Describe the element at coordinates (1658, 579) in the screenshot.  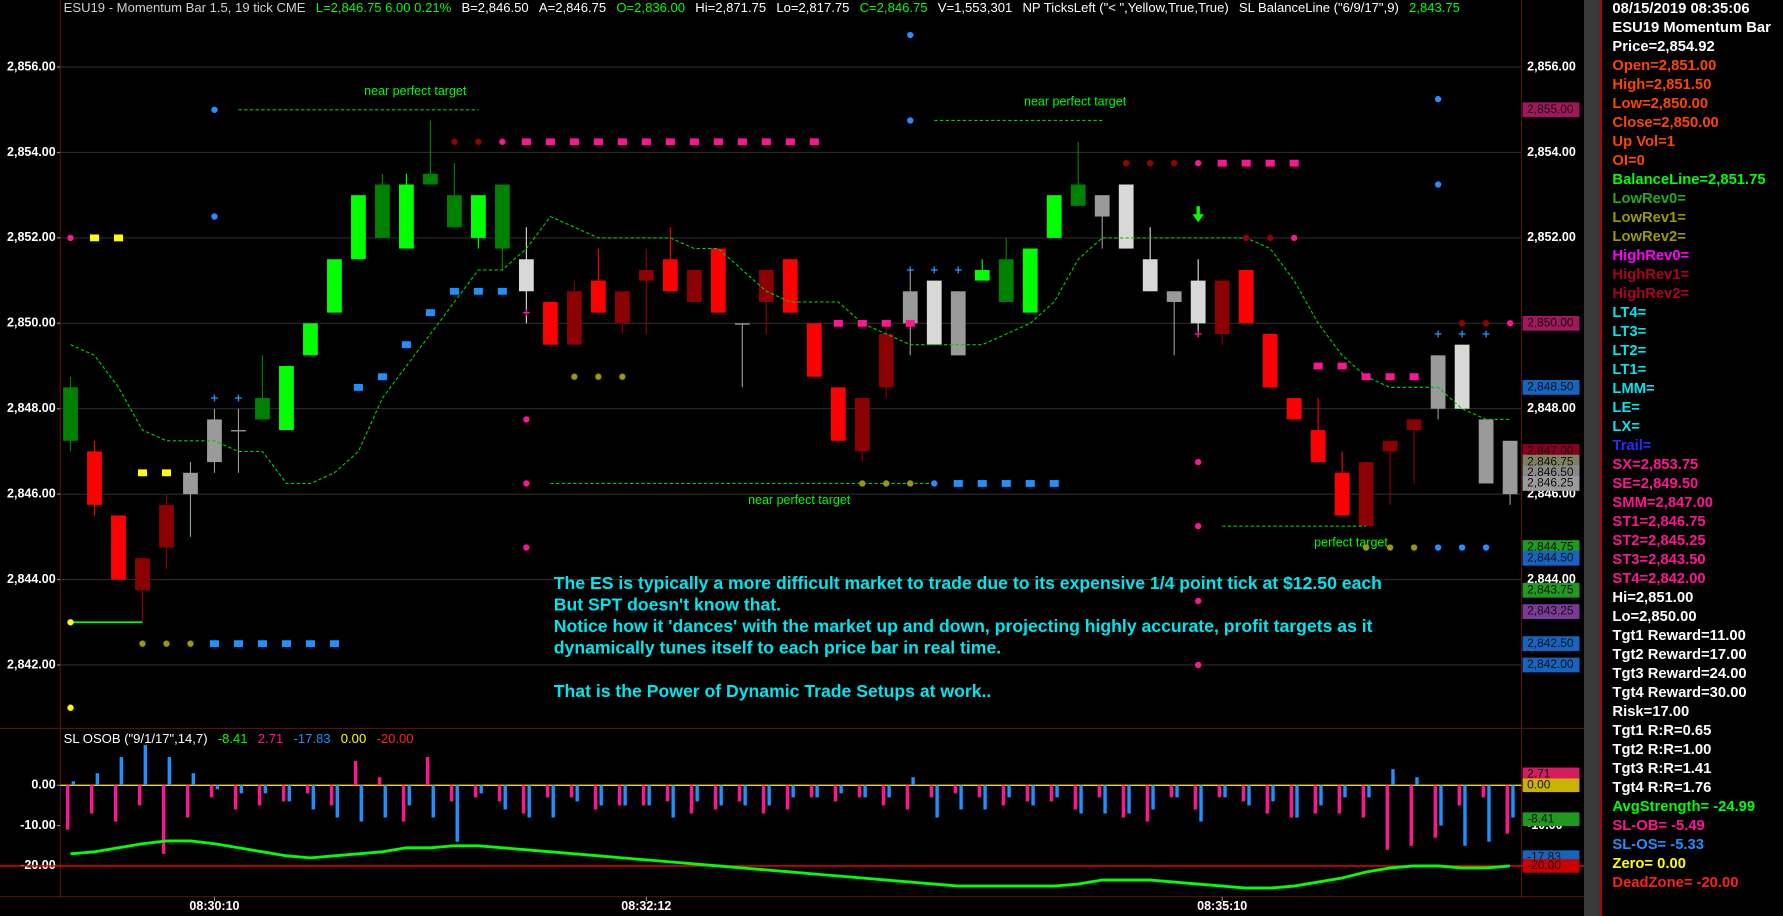
I see `side-panel-line: ST4=2,842.00` at that location.